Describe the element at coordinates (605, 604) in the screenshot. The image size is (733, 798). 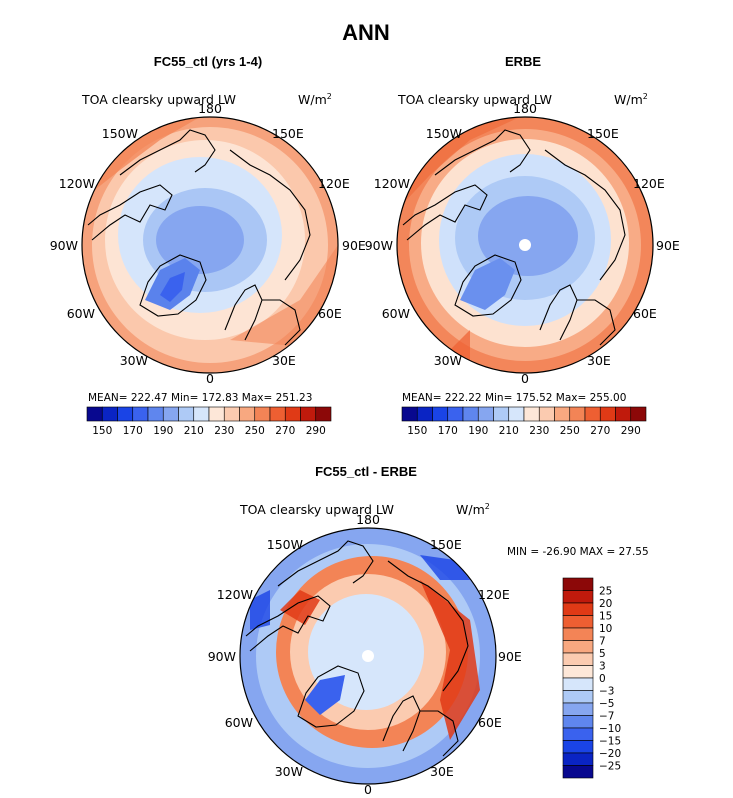
I see `colorbar-tick-label: 20` at that location.